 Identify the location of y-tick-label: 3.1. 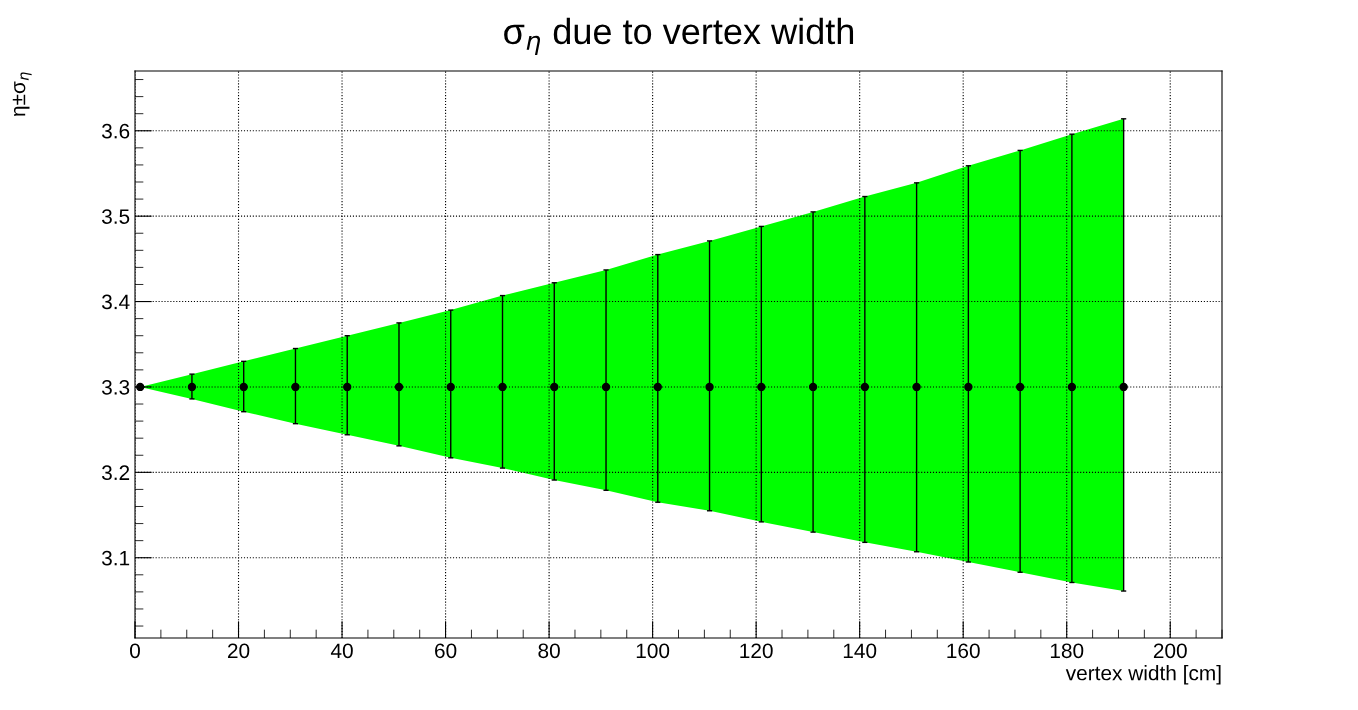
(115, 558).